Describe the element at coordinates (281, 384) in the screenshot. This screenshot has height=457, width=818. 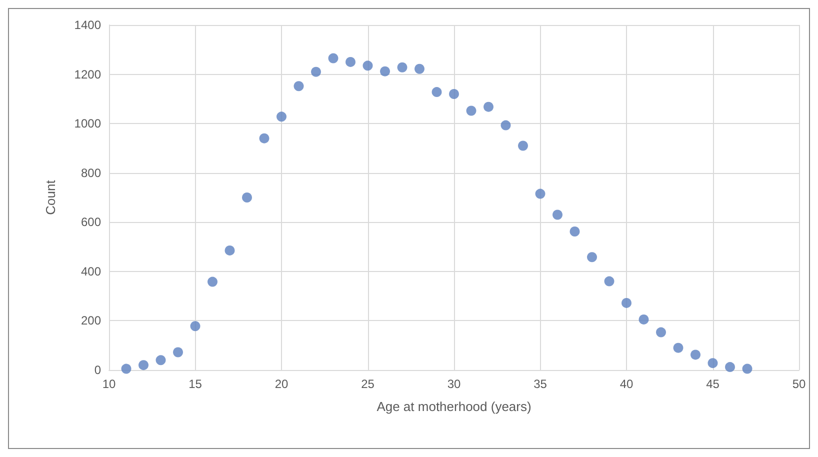
I see `x-tick-label: 20` at that location.